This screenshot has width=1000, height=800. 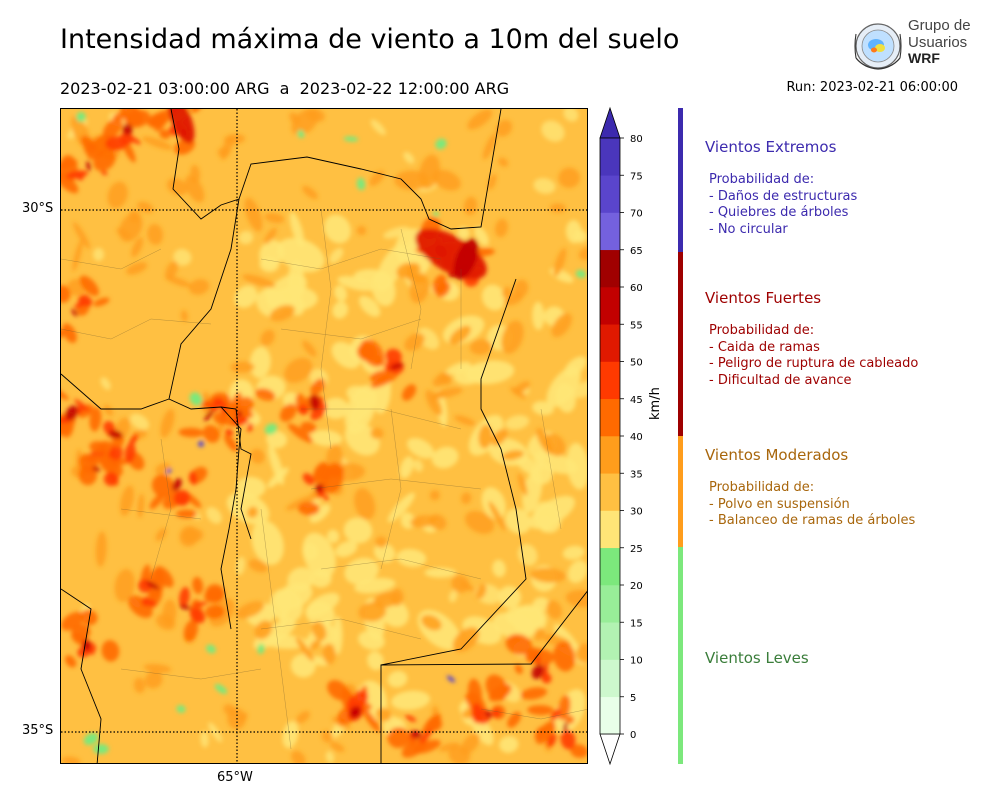 I want to click on run-time: Run: 2023-02-21 06:00:00, so click(x=872, y=87).